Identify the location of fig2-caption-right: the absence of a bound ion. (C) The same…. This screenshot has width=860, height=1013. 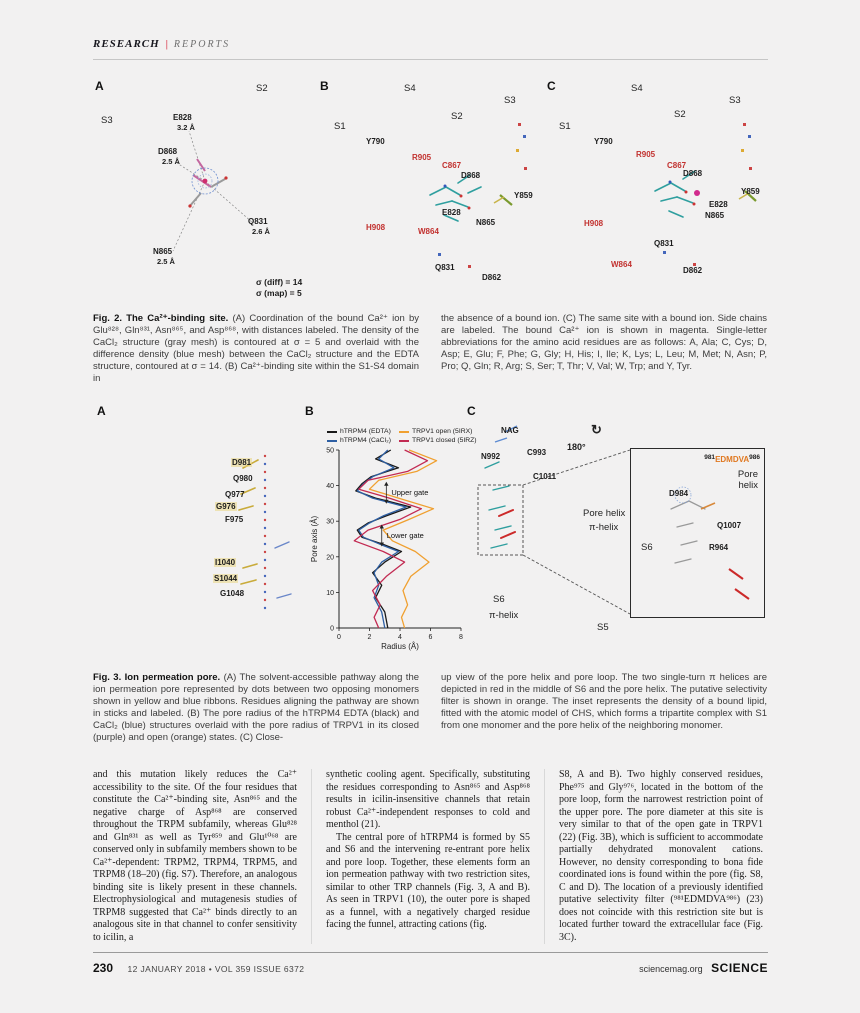
(604, 343).